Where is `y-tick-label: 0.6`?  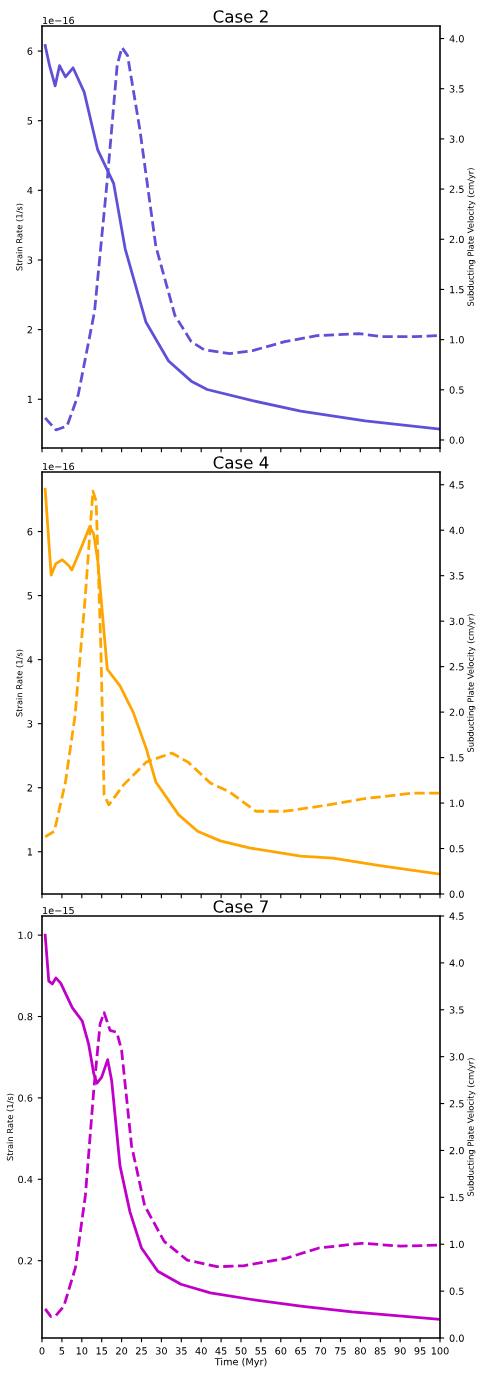
y-tick-label: 0.6 is located at coordinates (25, 1098).